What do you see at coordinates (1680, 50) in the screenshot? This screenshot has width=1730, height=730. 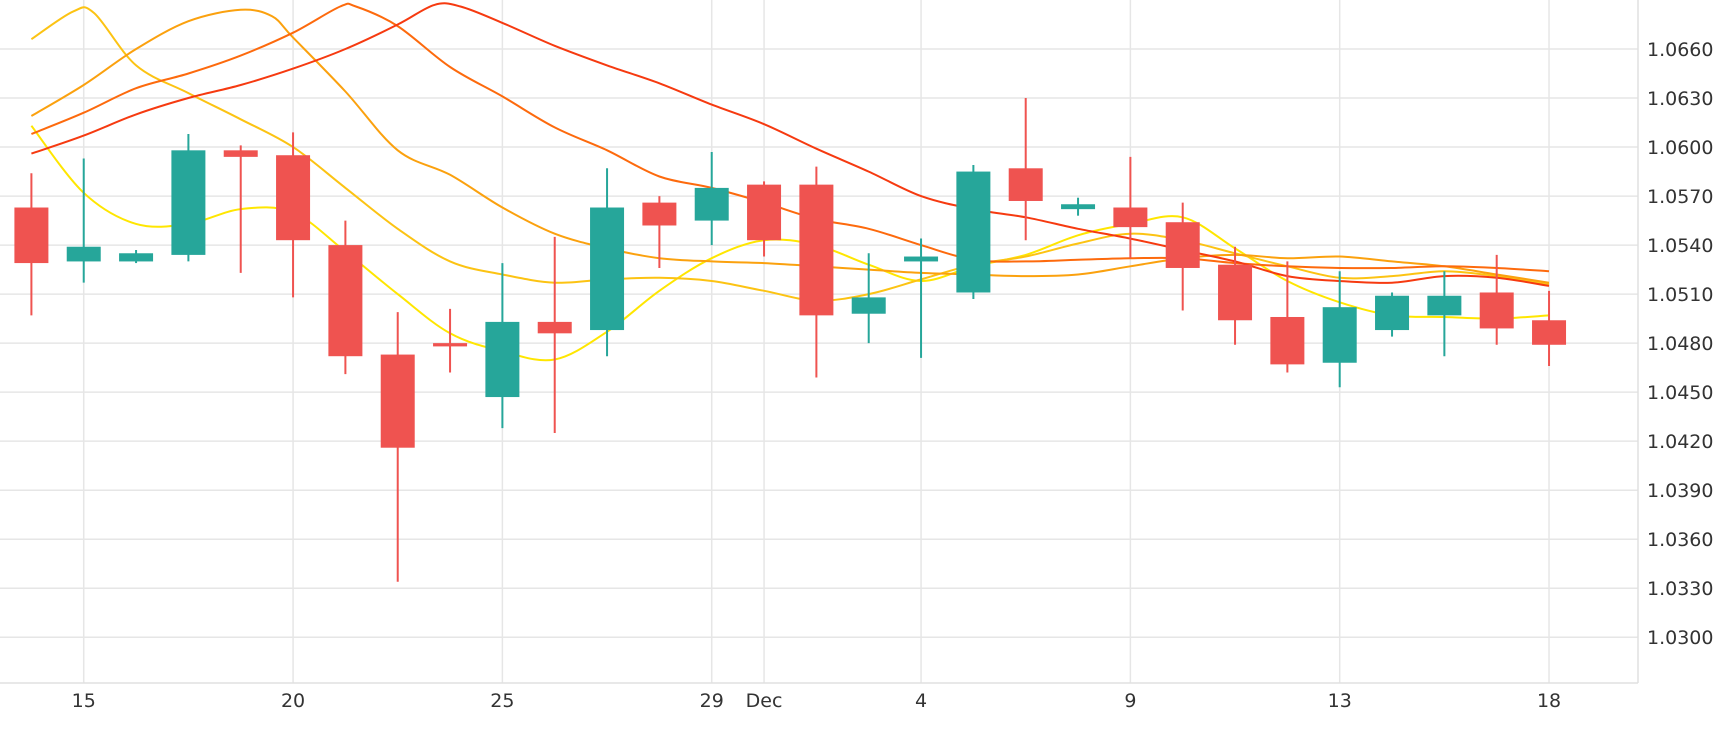 I see `y-tick-label: 1.0660` at bounding box center [1680, 50].